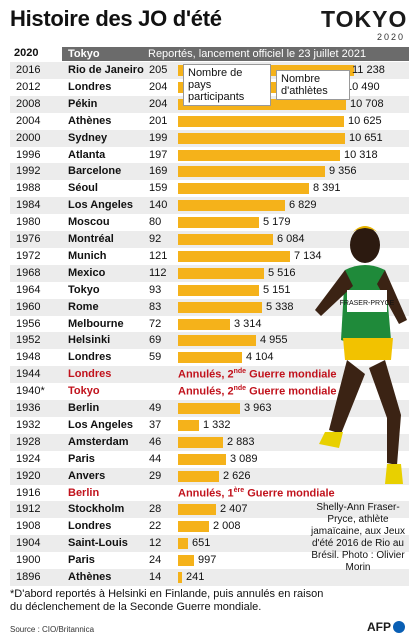 This screenshot has width=419, height=640. What do you see at coordinates (84, 54) in the screenshot?
I see `header-city: Tokyo` at bounding box center [84, 54].